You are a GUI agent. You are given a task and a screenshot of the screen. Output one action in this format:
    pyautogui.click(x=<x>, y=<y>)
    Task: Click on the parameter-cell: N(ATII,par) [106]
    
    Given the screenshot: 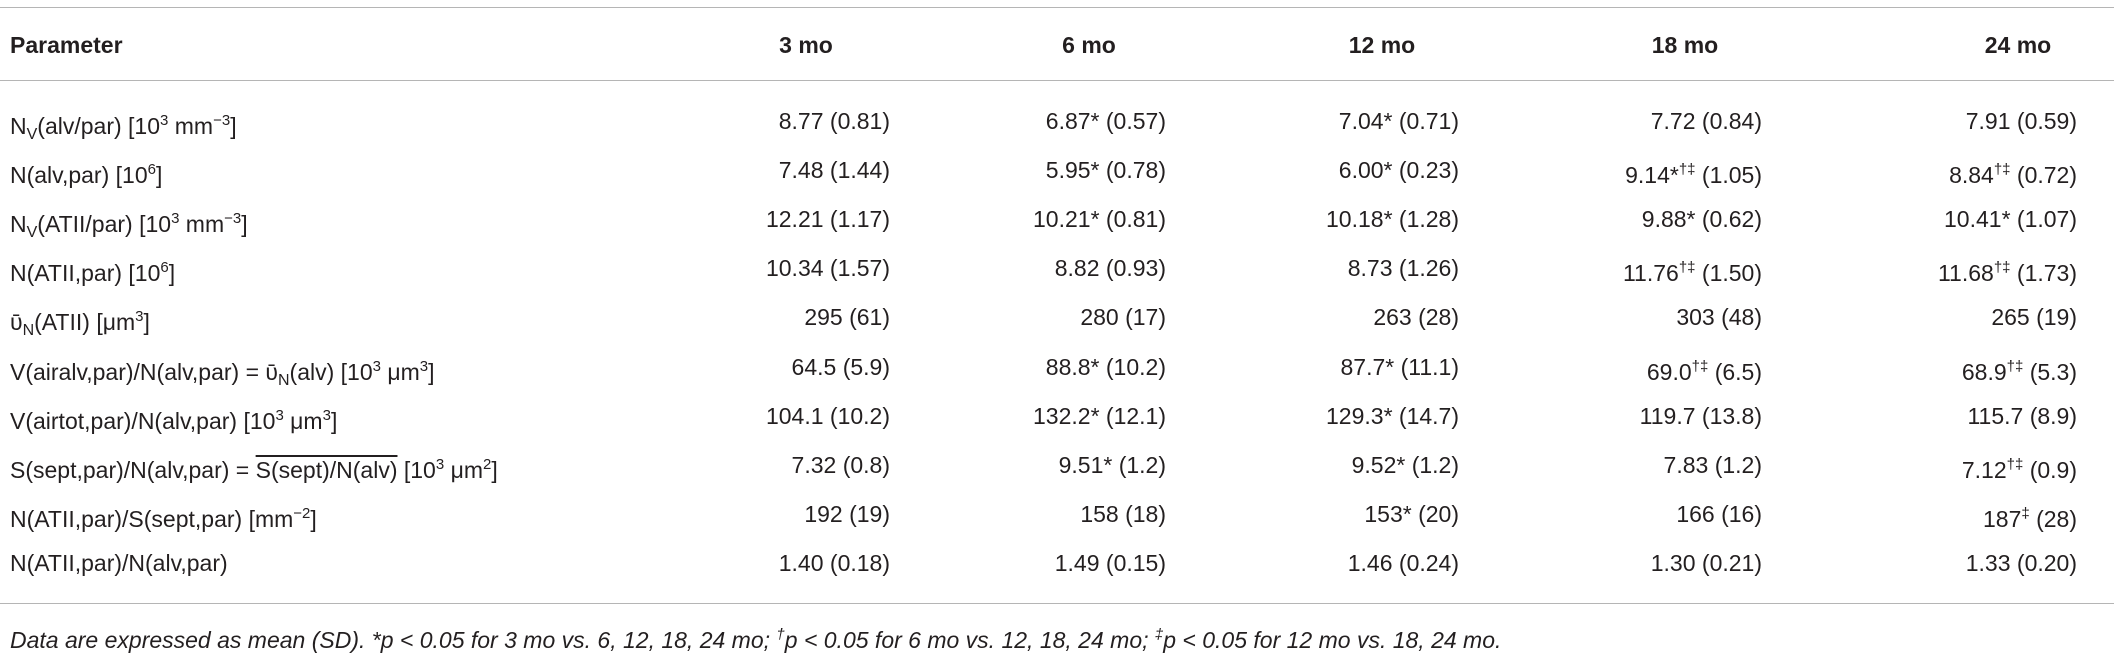 What is the action you would take?
    pyautogui.click(x=92, y=270)
    